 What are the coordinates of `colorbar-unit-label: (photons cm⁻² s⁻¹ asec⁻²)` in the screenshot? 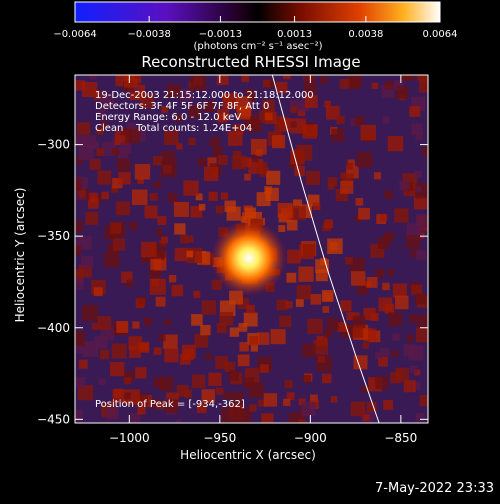 It's located at (257, 46).